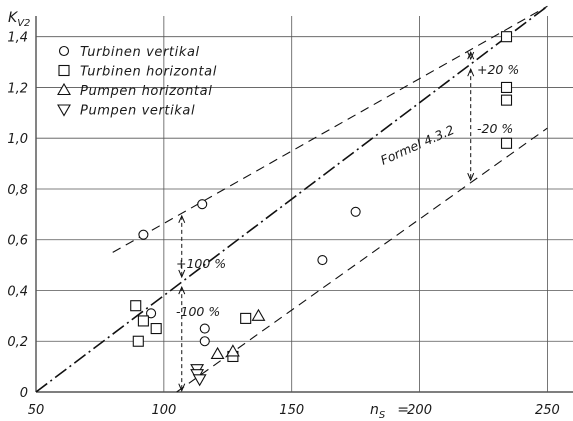 This screenshot has height=421, width=573. What do you see at coordinates (417, 145) in the screenshot?
I see `formula-label: Formel 4.3.2` at bounding box center [417, 145].